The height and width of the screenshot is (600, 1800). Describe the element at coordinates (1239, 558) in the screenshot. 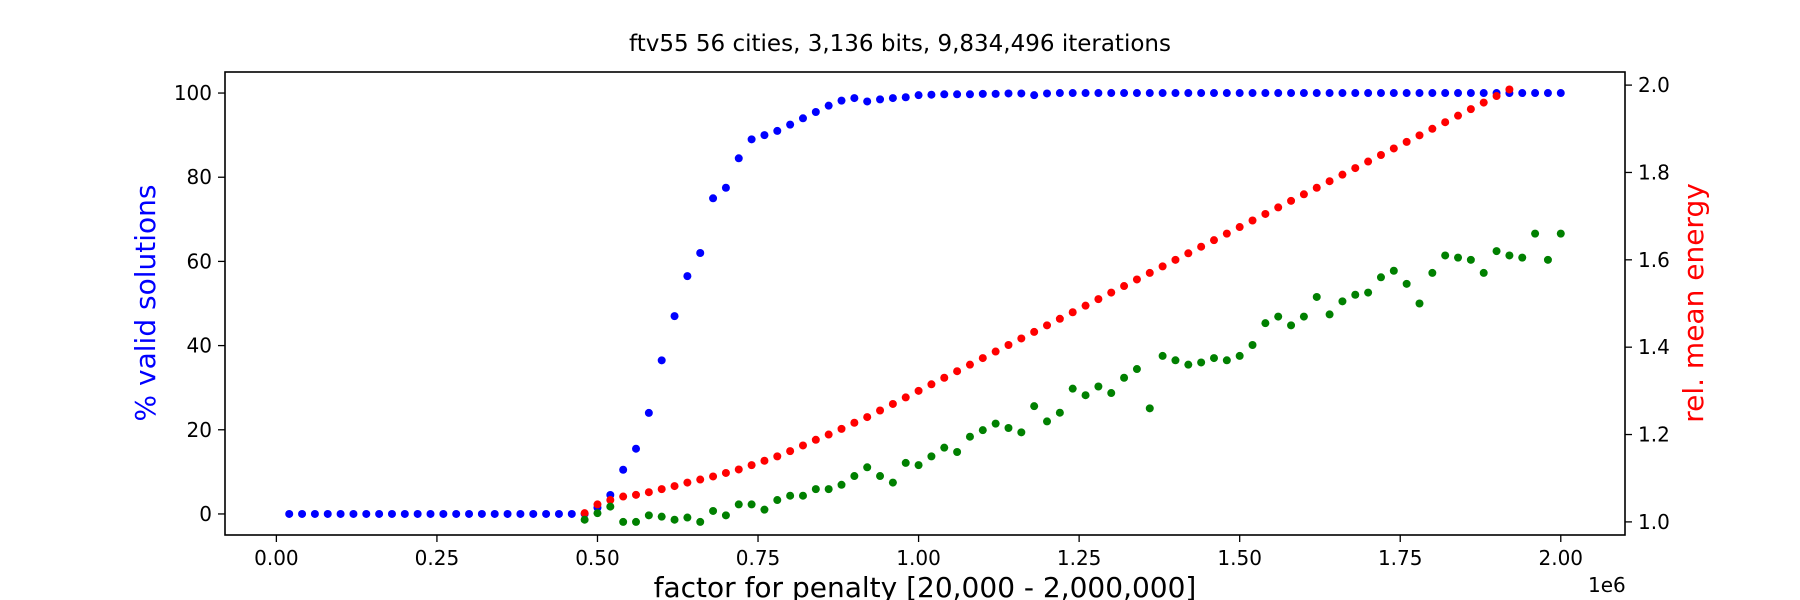

I see `x-tick-label: 1.50` at that location.